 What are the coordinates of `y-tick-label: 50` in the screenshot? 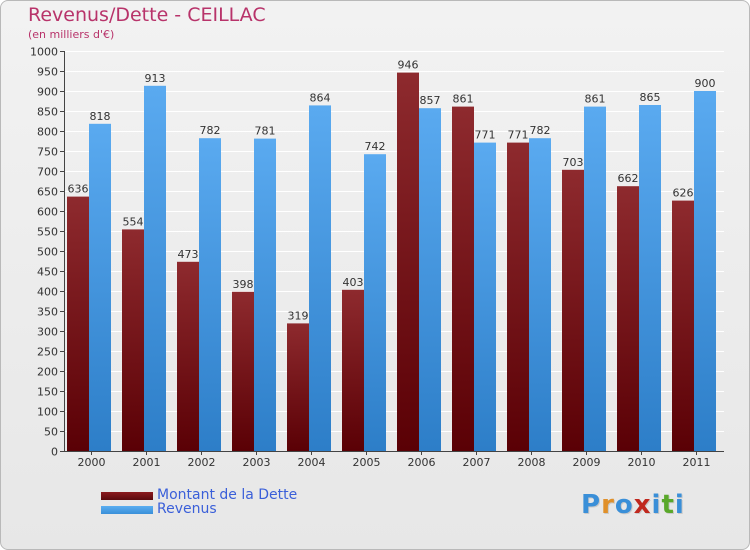 It's located at (51, 432).